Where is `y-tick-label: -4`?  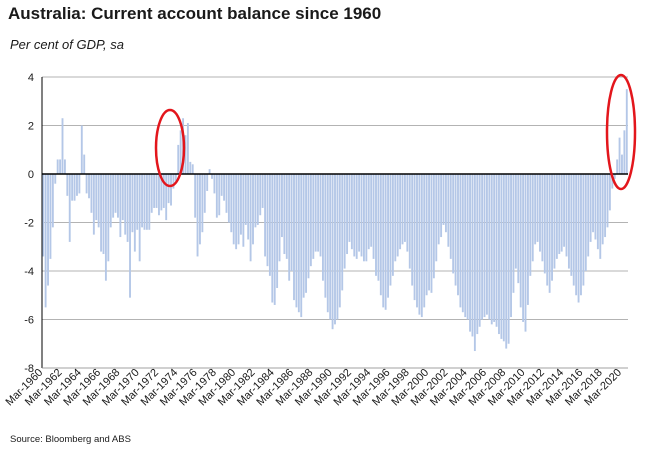 y-tick-label: -4 is located at coordinates (29, 272).